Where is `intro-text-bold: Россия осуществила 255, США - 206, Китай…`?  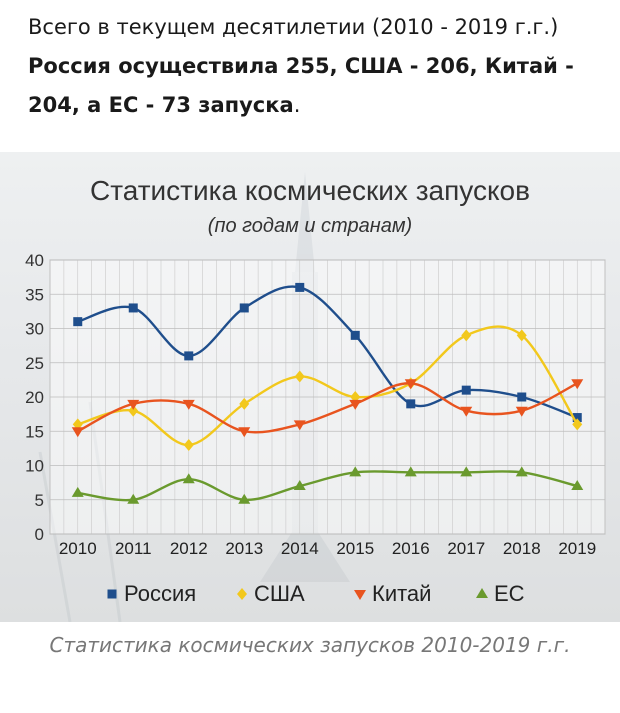 intro-text-bold: Россия осуществила 255, США - 206, Китай… is located at coordinates (301, 85).